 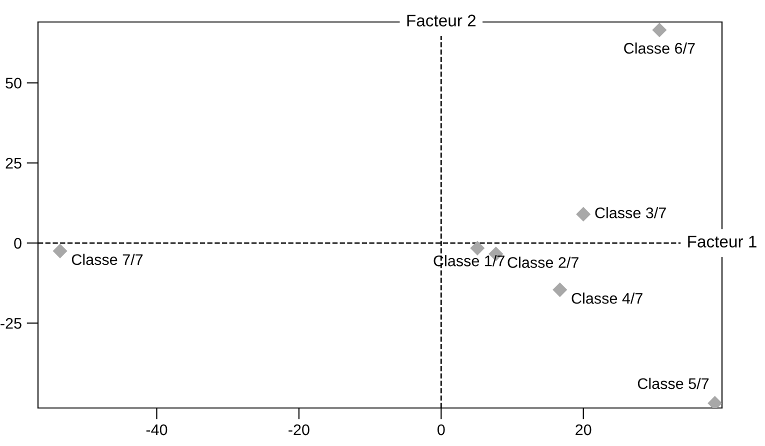 I want to click on y-tick-label: 0, so click(x=18, y=243).